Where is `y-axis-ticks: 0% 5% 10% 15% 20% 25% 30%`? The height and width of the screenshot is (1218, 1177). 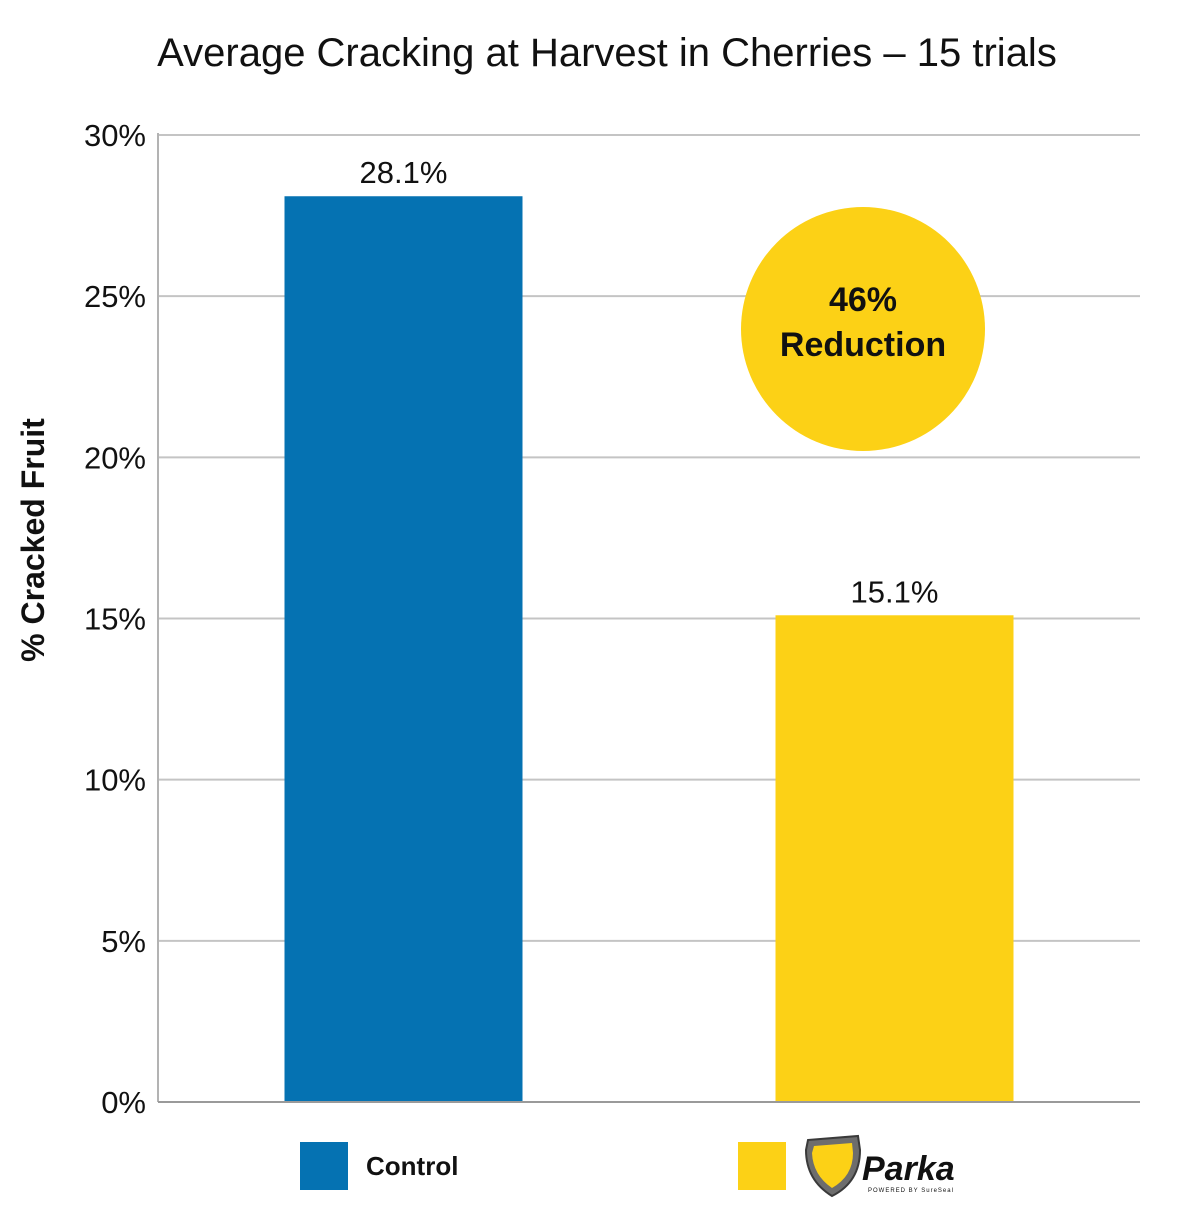 y-axis-ticks: 0% 5% 10% 15% 20% 25% 30% is located at coordinates (115, 619).